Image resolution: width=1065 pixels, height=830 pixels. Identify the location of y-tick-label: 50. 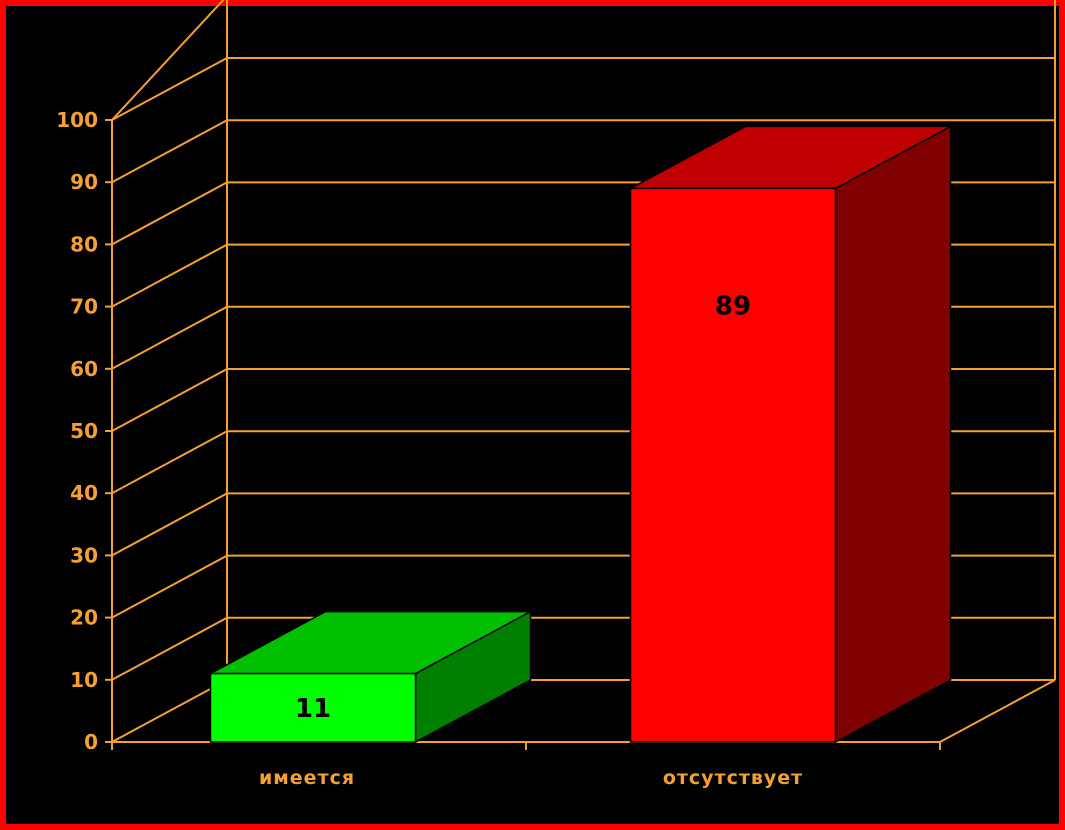
(84, 431).